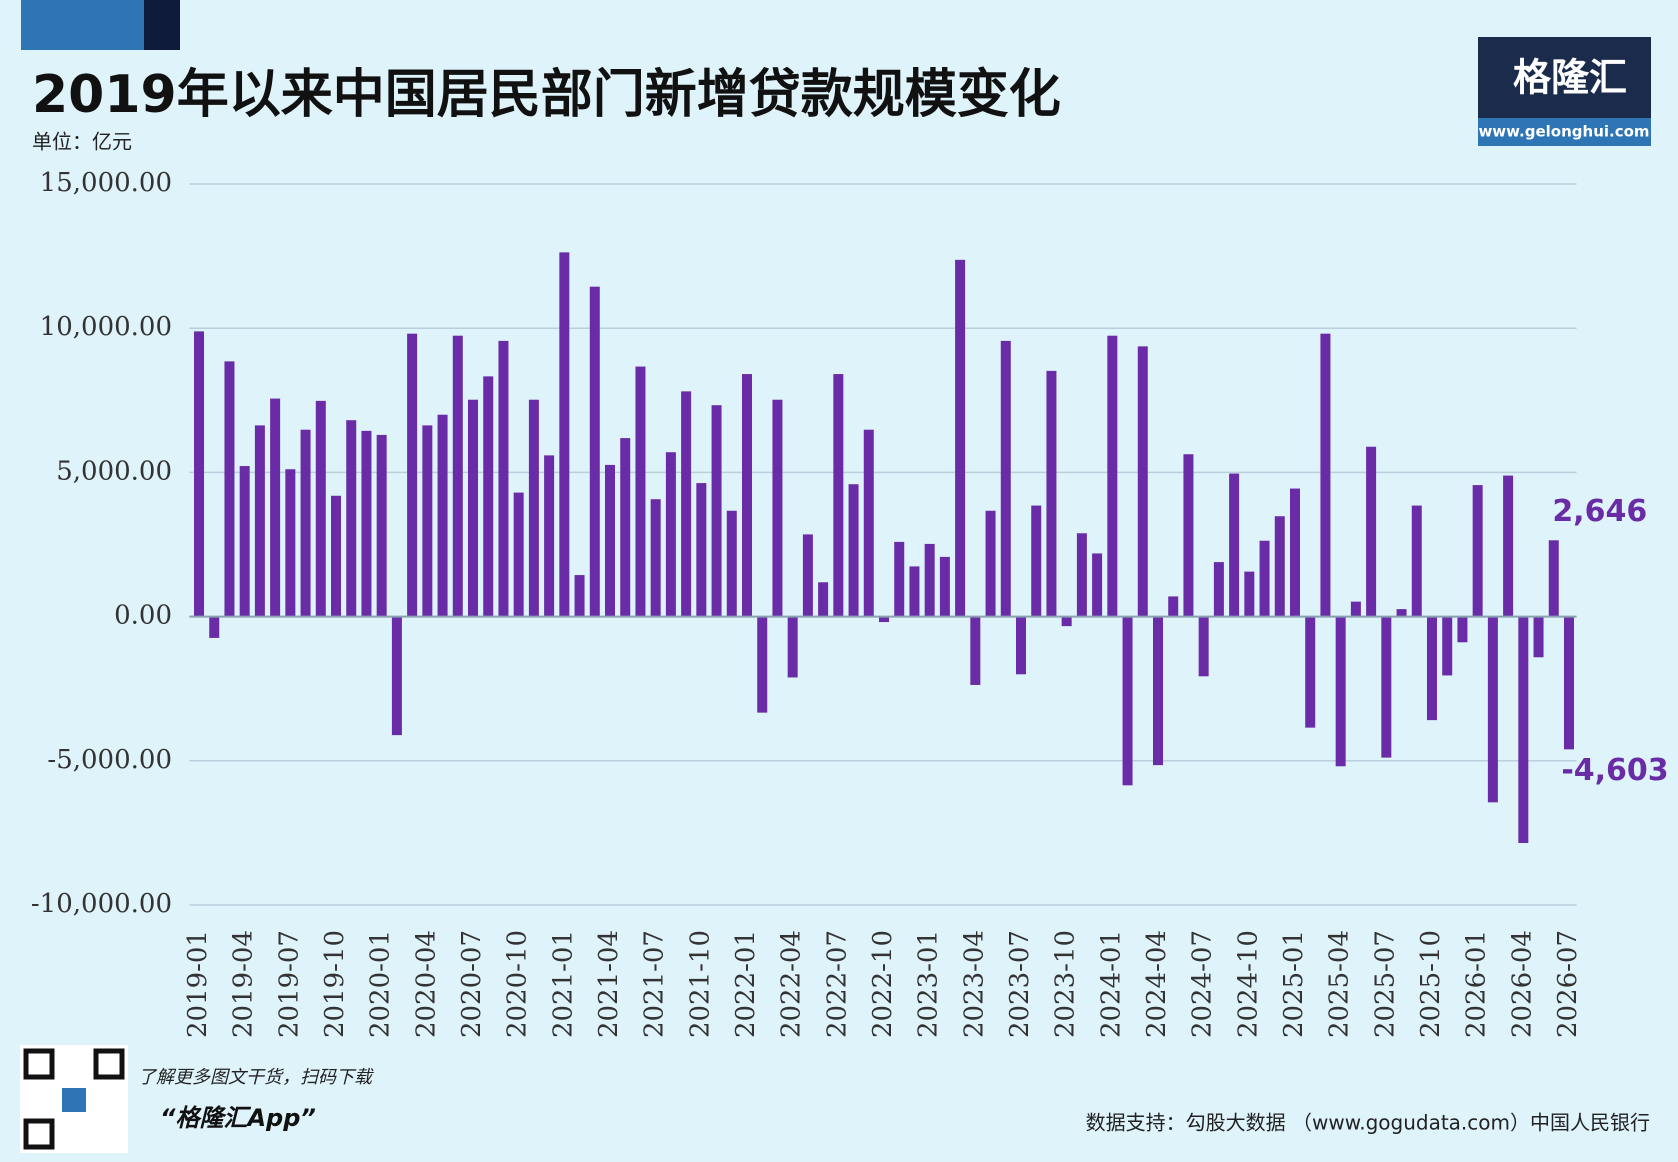  What do you see at coordinates (335, 984) in the screenshot?
I see `x-tick-label: 2019-10` at bounding box center [335, 984].